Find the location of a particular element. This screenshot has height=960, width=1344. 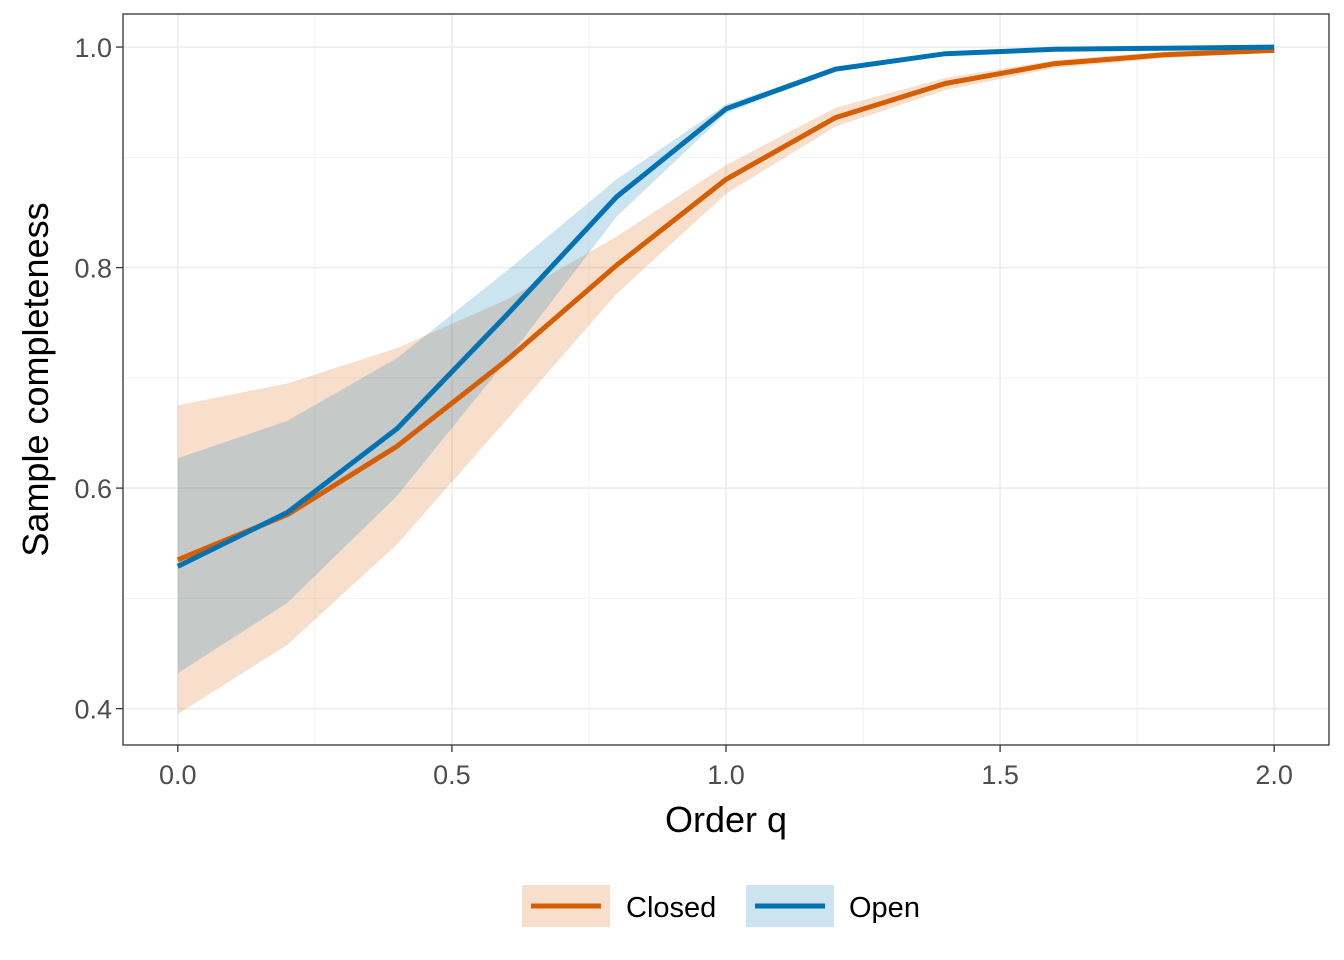

x-tick-label: 0.5 is located at coordinates (452, 775).